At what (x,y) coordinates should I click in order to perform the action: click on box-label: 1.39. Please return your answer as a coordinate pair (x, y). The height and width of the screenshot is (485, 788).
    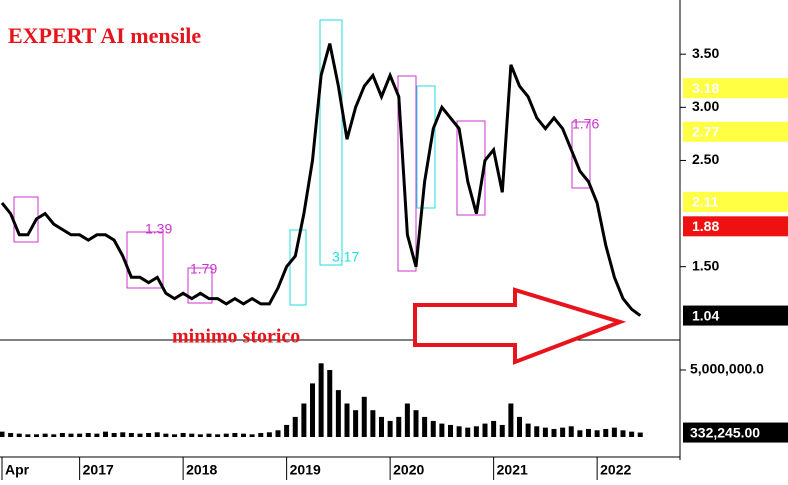
    Looking at the image, I should click on (158, 229).